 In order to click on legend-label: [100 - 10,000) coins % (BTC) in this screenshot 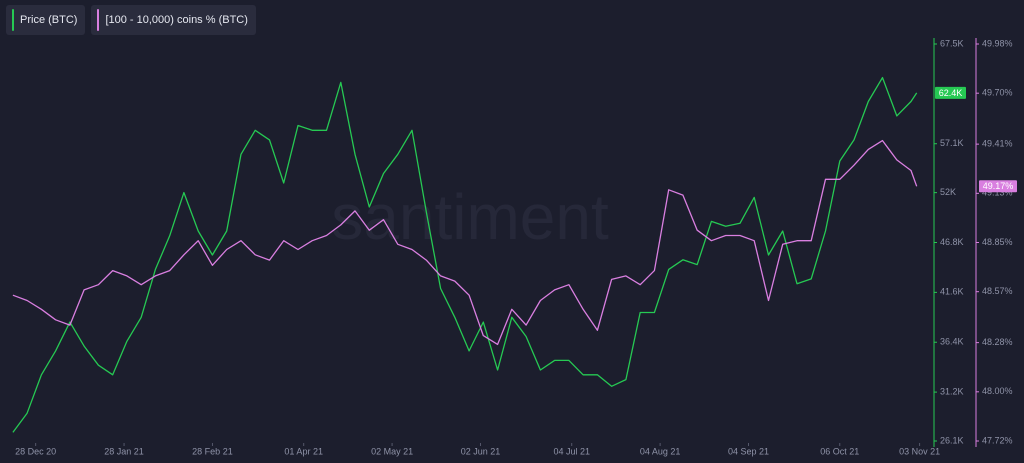, I will do `click(176, 20)`.